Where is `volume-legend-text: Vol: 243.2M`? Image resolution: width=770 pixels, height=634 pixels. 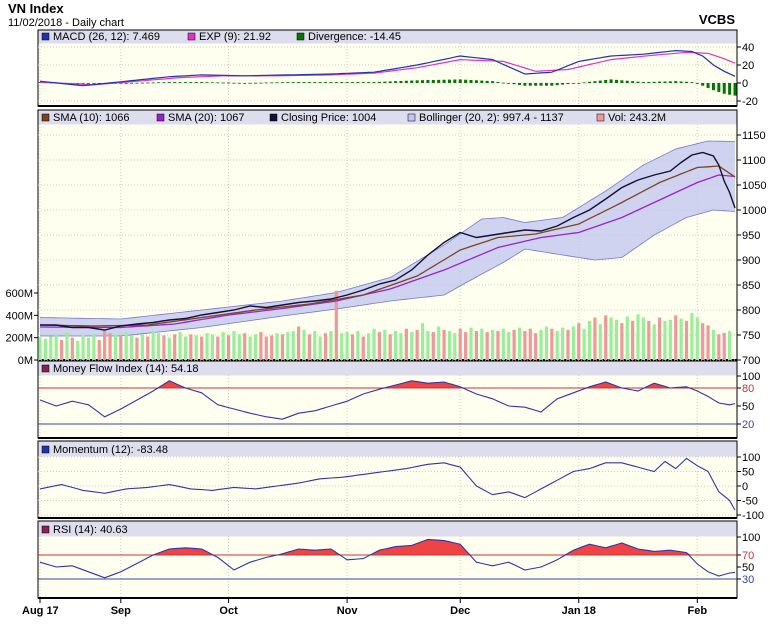
volume-legend-text: Vol: 243.2M is located at coordinates (637, 118).